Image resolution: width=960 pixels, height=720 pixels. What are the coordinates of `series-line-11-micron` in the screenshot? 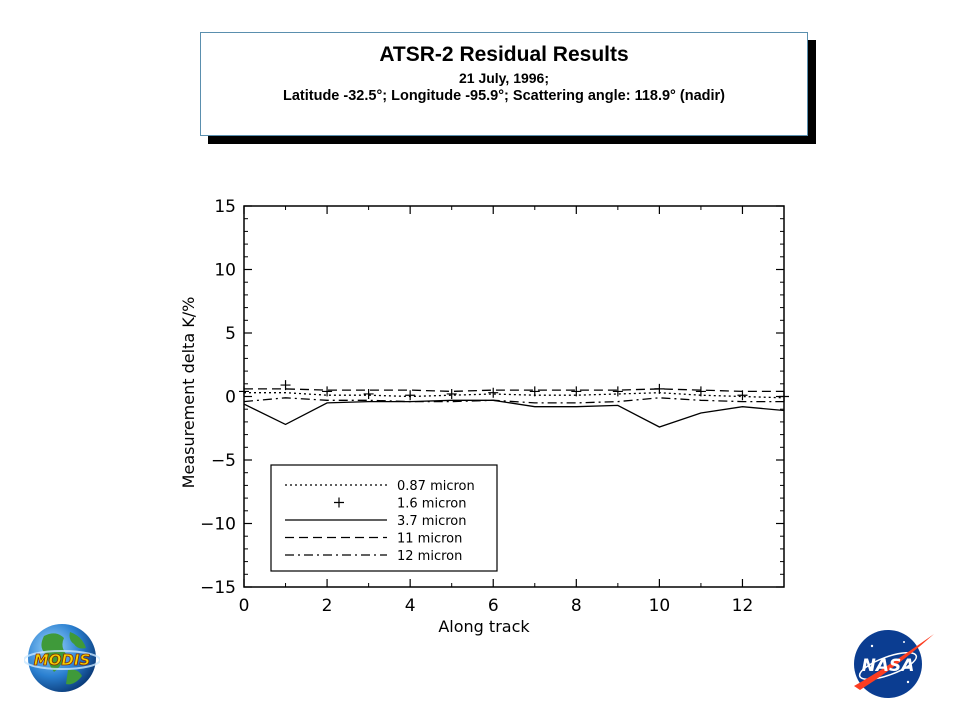 It's located at (514, 390).